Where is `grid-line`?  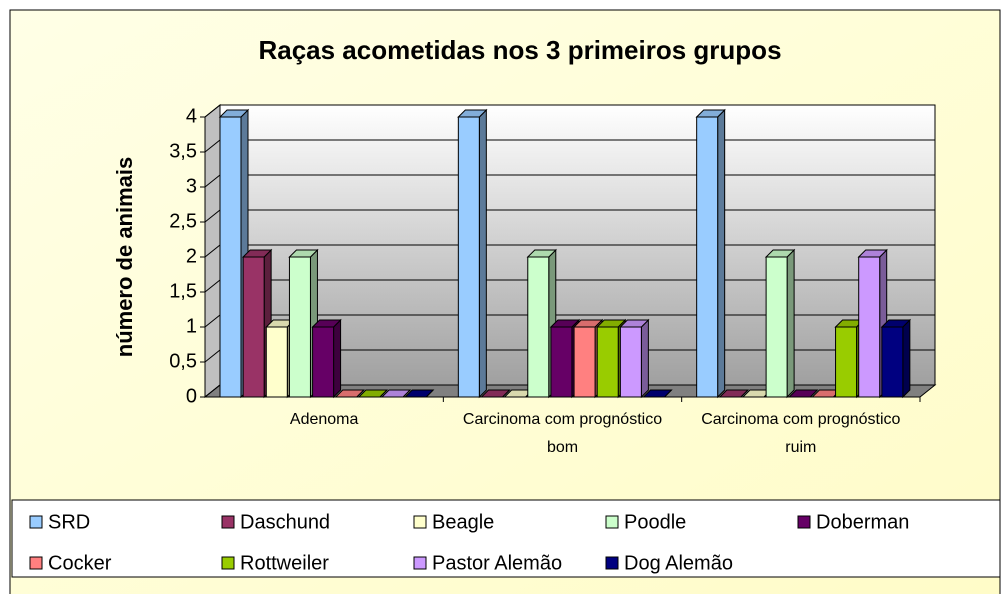
grid-line is located at coordinates (569, 111).